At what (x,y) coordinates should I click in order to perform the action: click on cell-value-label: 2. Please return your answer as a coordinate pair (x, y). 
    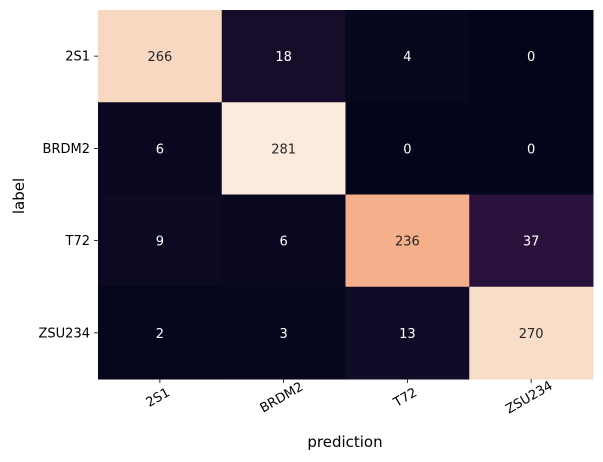
    Looking at the image, I should click on (160, 334).